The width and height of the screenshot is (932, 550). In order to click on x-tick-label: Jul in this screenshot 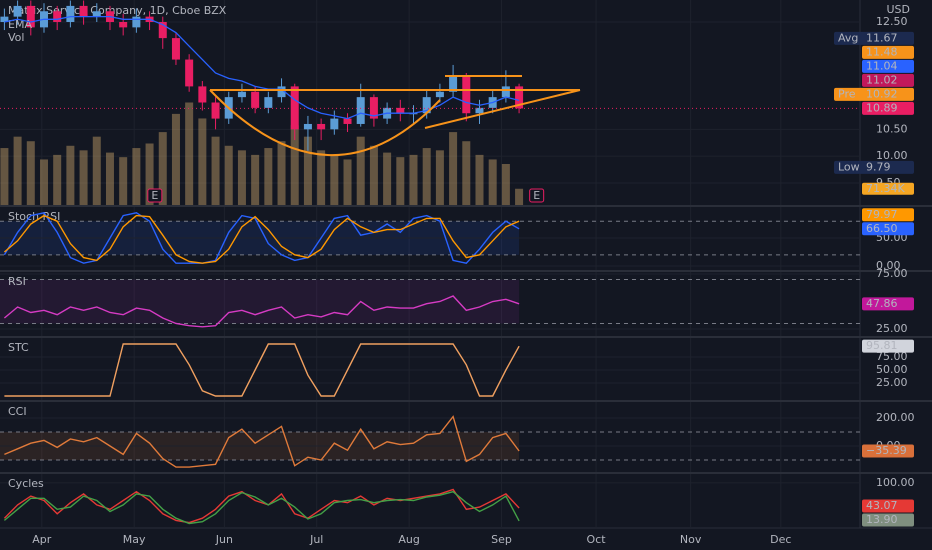, I will do `click(316, 539)`.